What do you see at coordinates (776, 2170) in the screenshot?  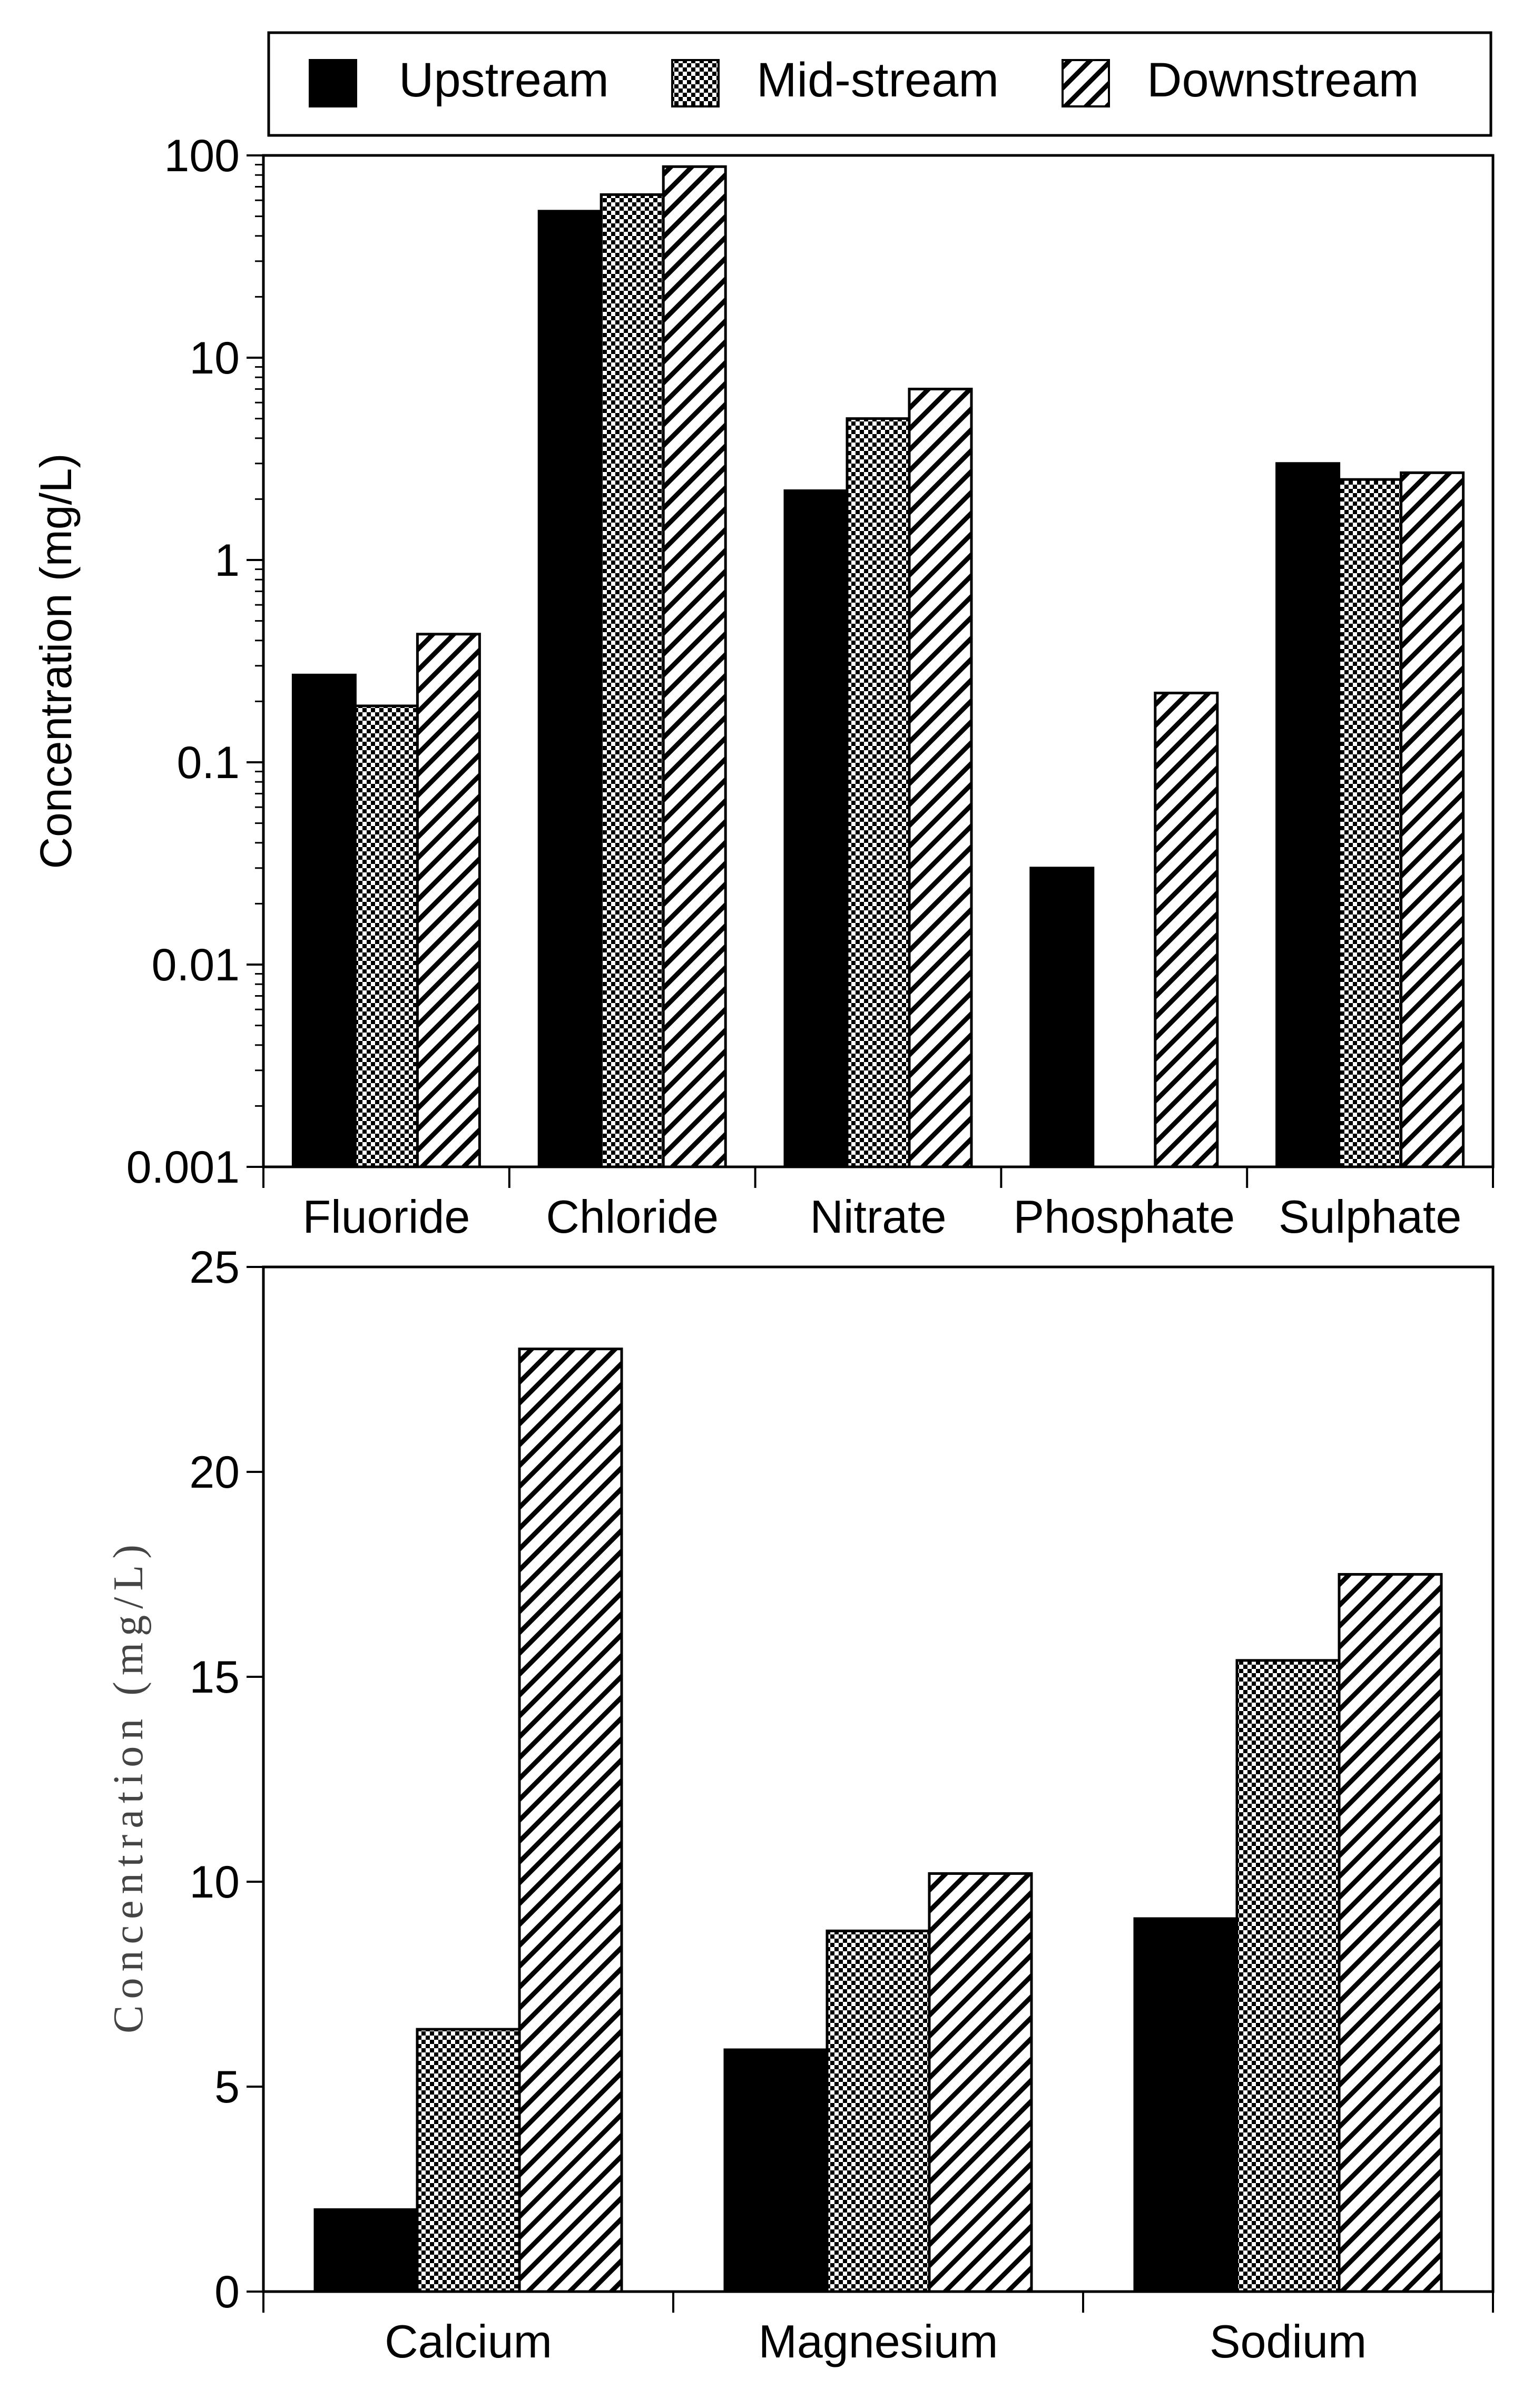 I see `bar-magnesium-upstream` at bounding box center [776, 2170].